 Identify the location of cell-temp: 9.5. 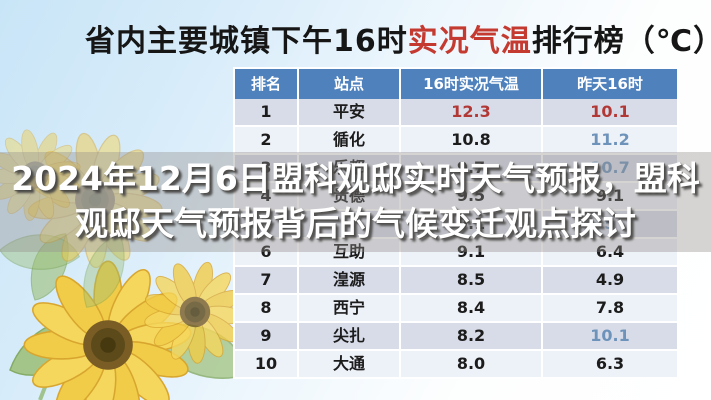
(471, 196).